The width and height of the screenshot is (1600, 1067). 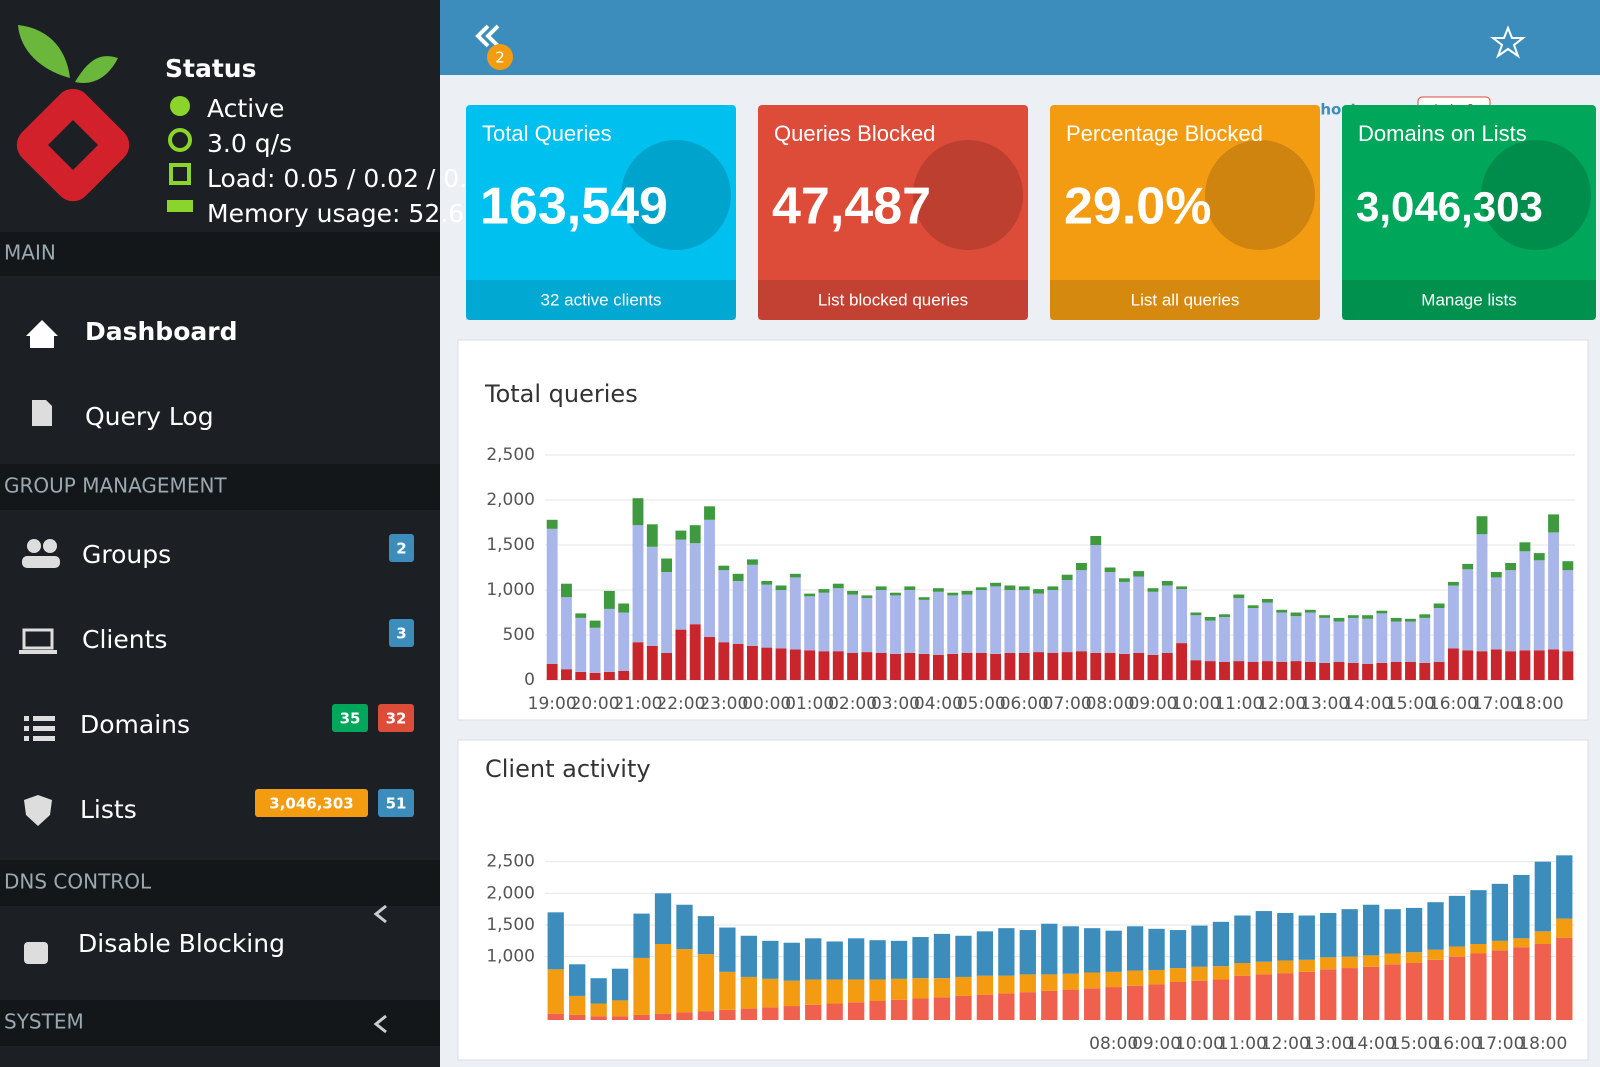 What do you see at coordinates (1542, 1044) in the screenshot?
I see `x-tick-label: 18:00` at bounding box center [1542, 1044].